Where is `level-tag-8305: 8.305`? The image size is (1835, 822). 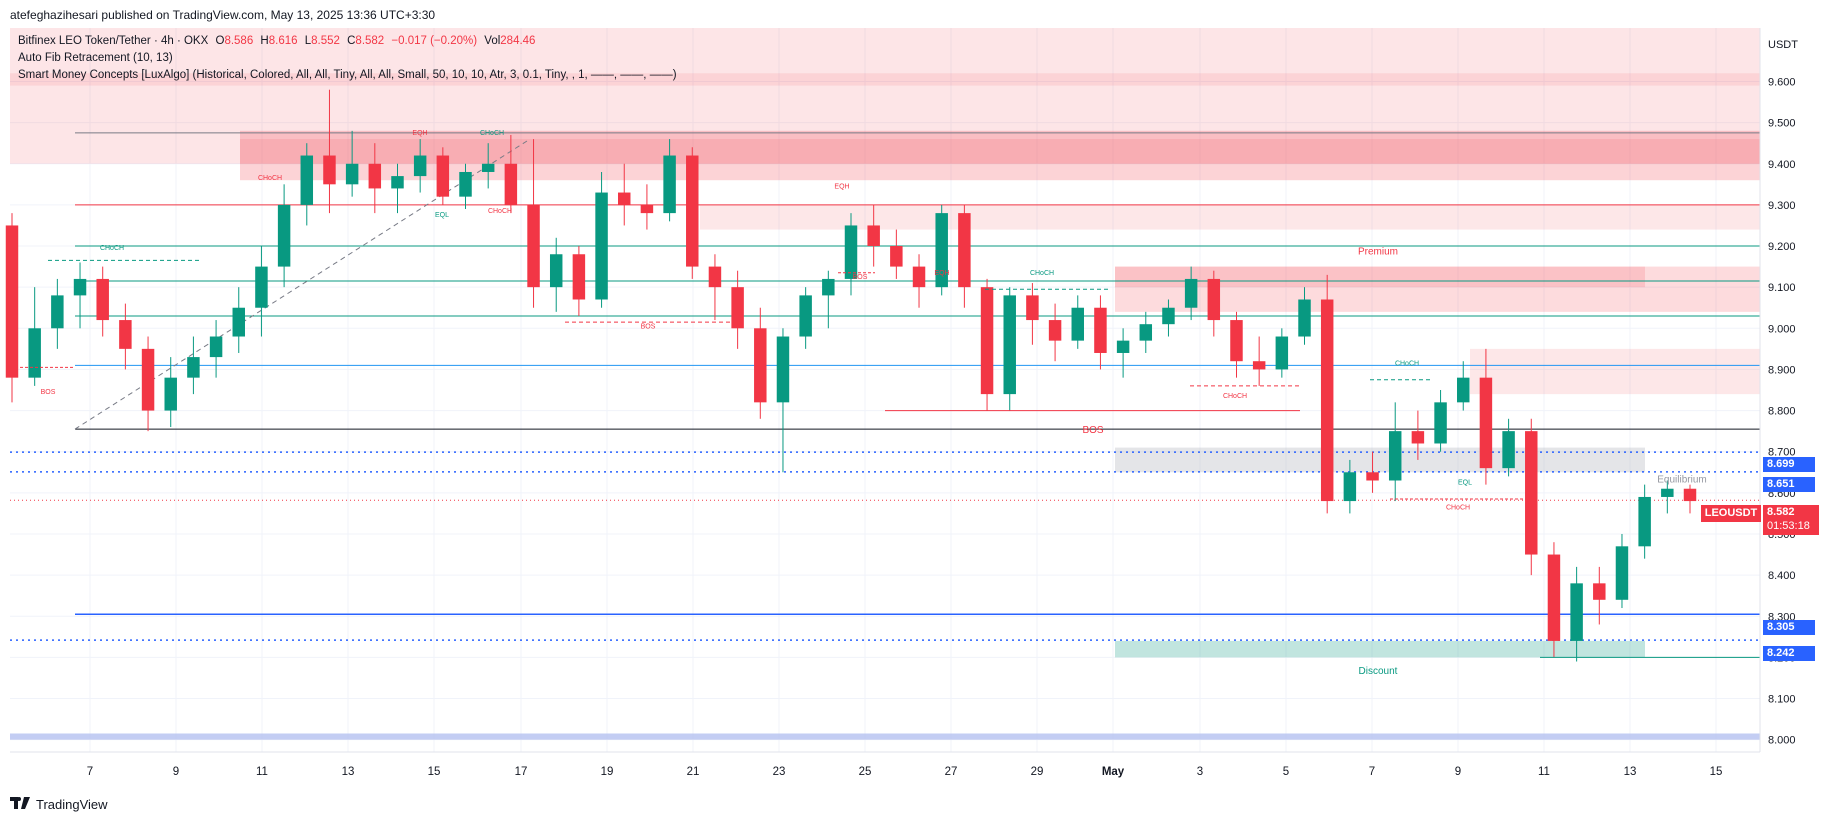 level-tag-8305: 8.305 is located at coordinates (1789, 627).